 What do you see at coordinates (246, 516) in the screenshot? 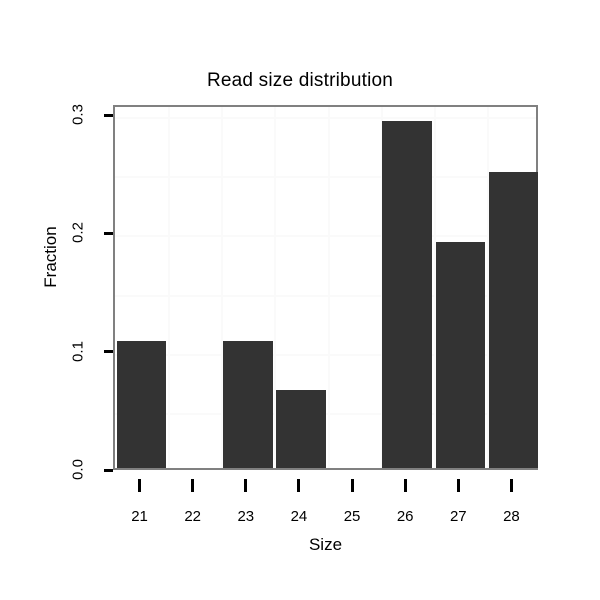
I see `x-tick-label: 23` at bounding box center [246, 516].